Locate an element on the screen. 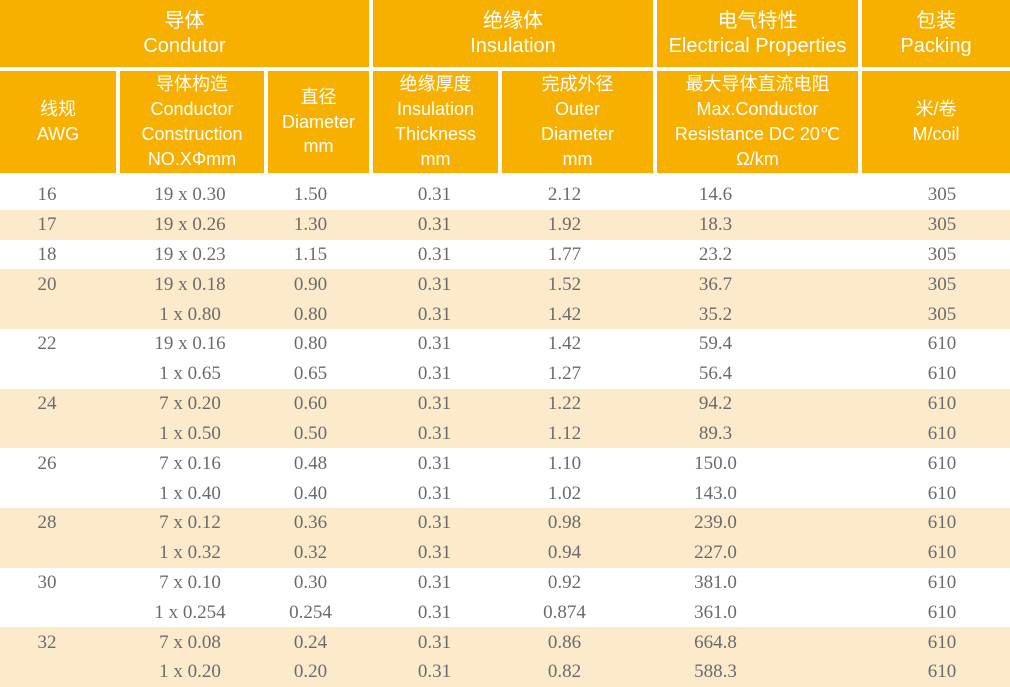  table-row: 1 x 0.254 0.254 0.31 0.874 361.0 610 is located at coordinates (505, 612).